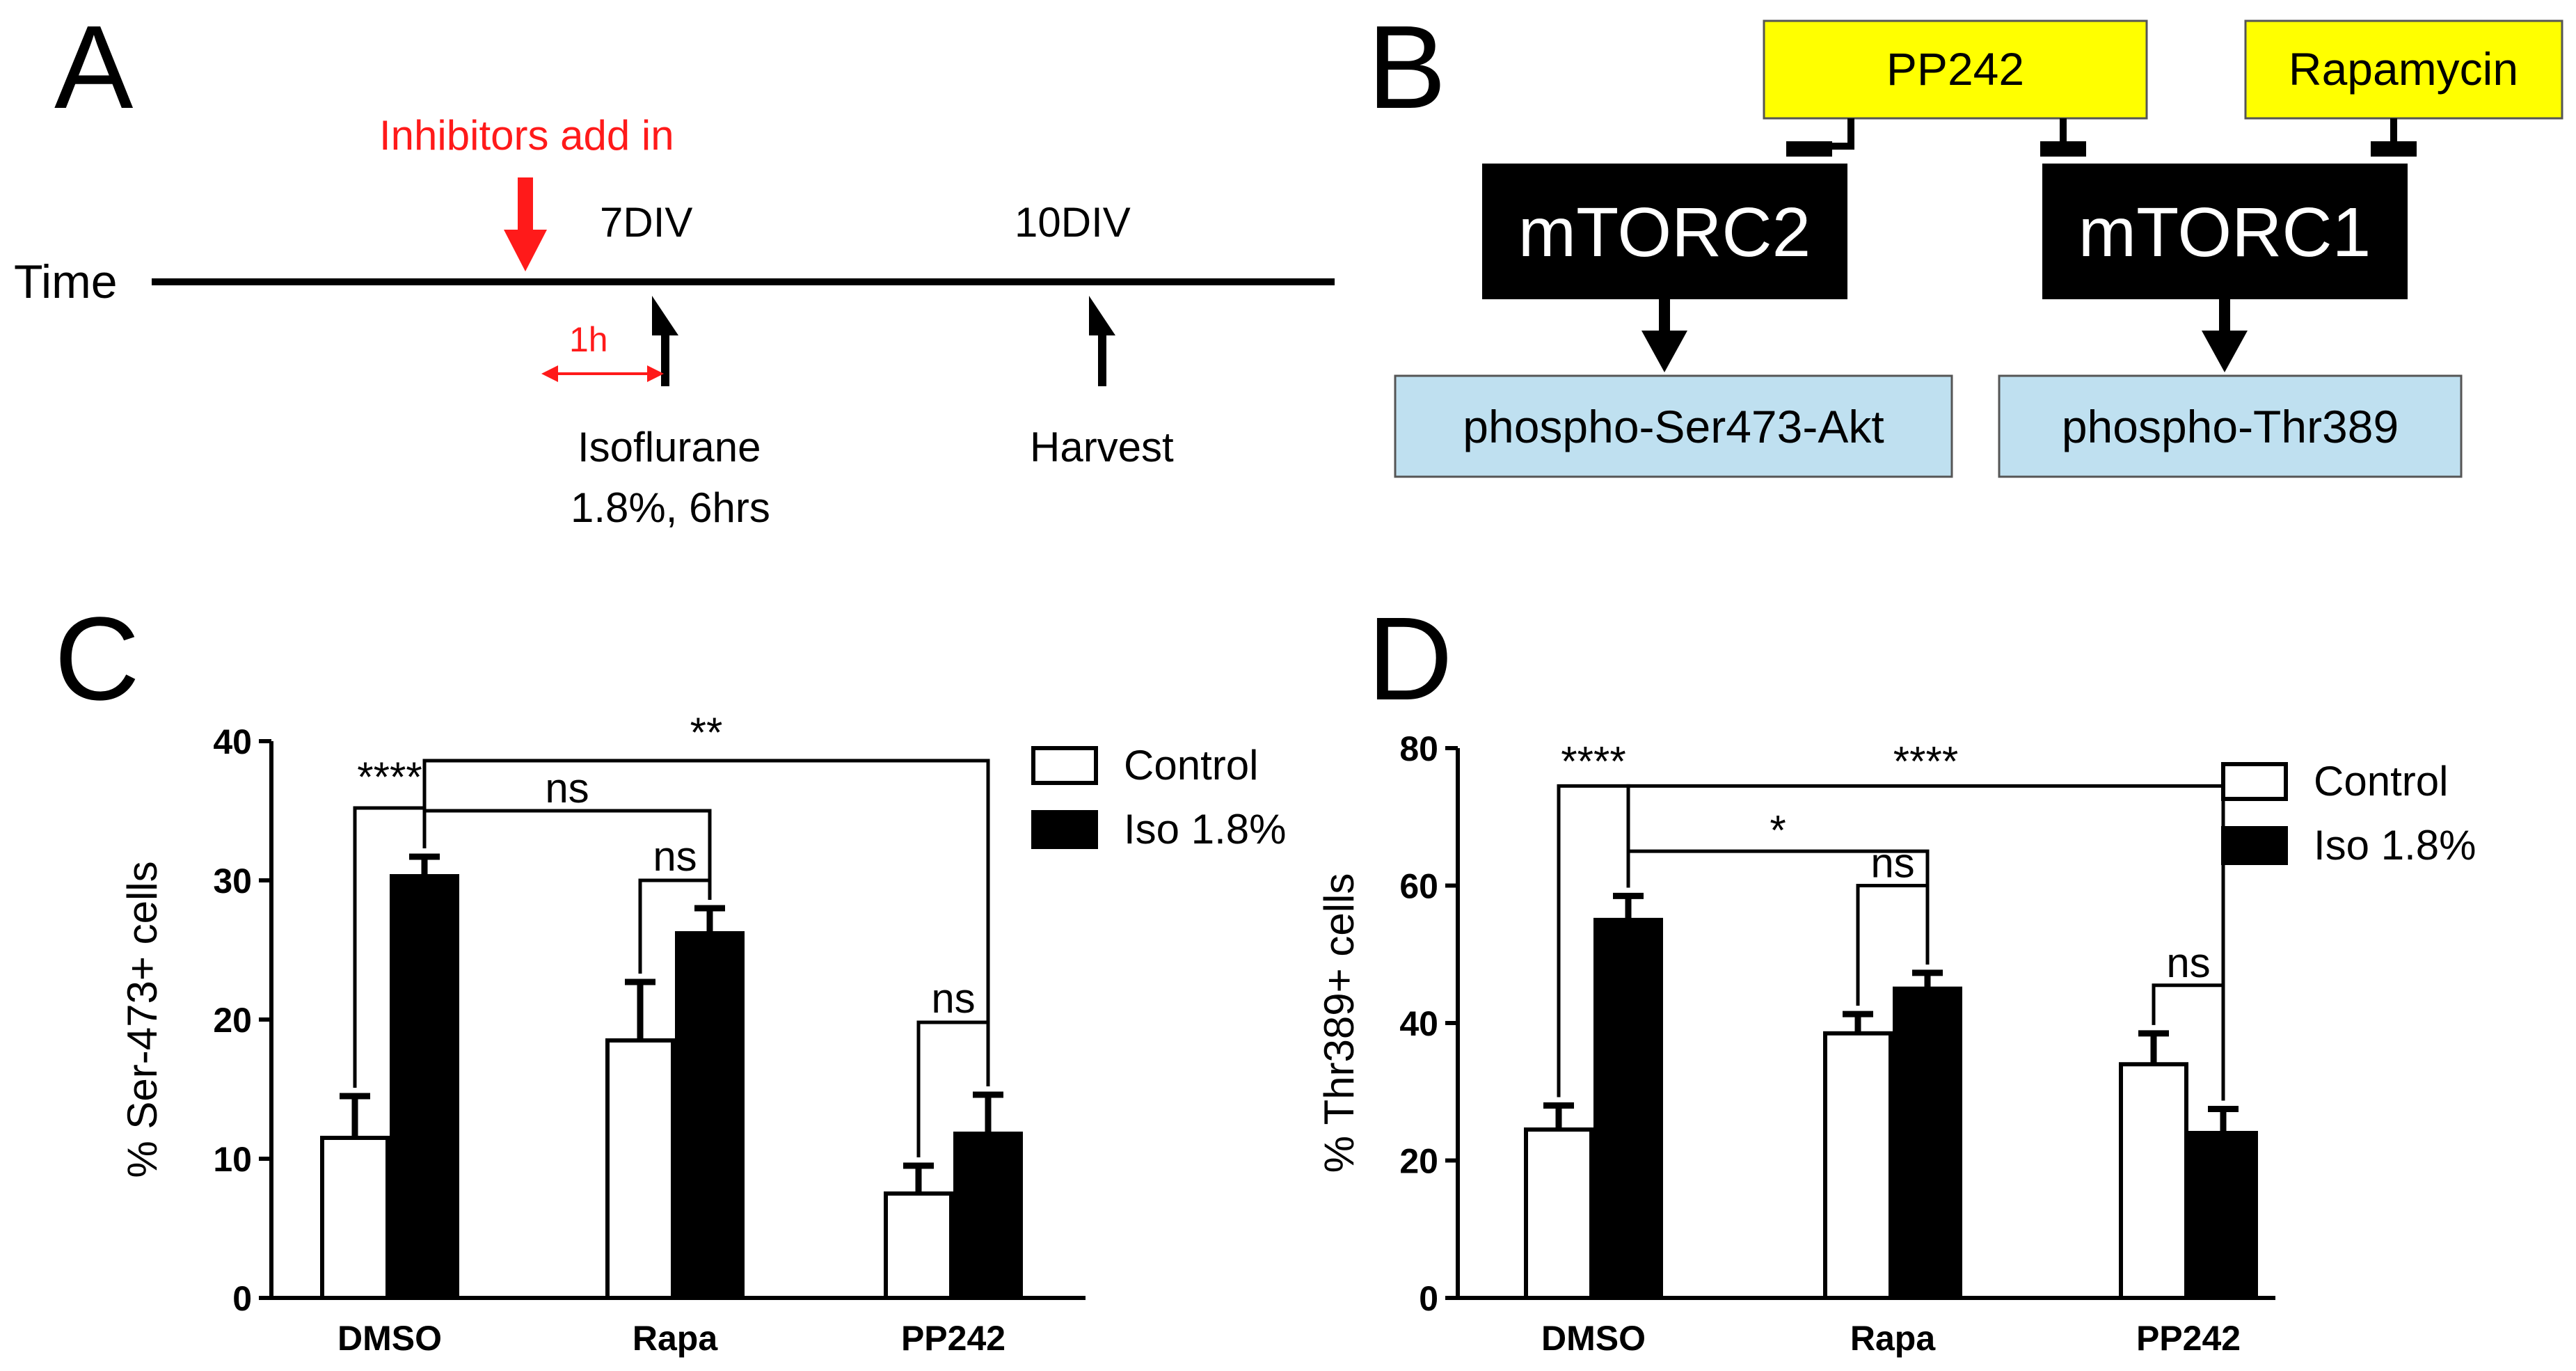 This screenshot has height=1371, width=2576. Describe the element at coordinates (2394, 149) in the screenshot. I see `rapamycin-mtorc1-tbar` at that location.